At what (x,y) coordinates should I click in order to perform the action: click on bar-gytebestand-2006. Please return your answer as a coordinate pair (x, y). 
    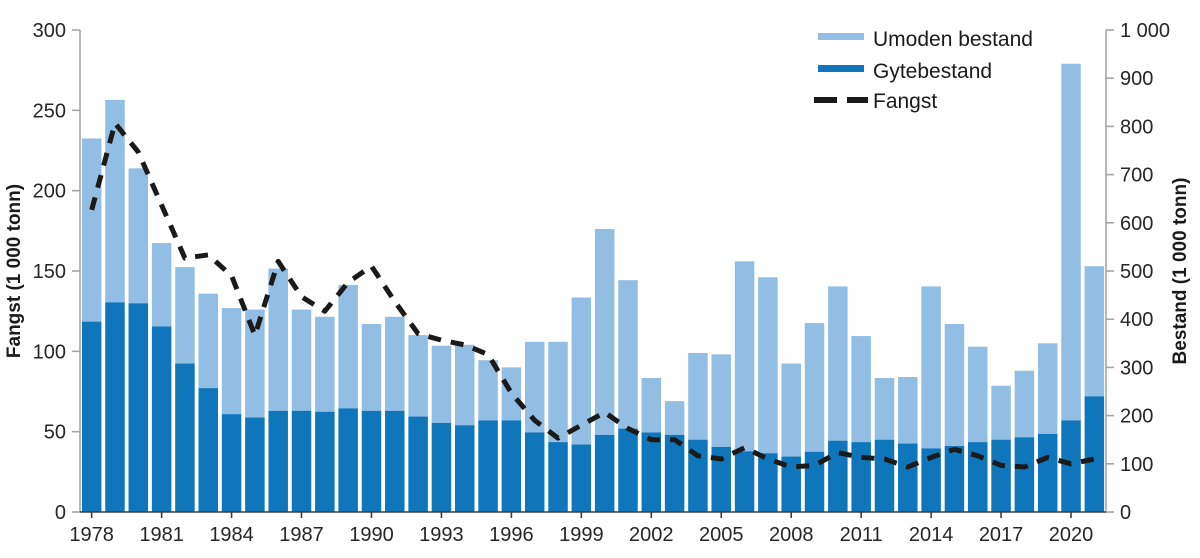
    Looking at the image, I should click on (744, 481).